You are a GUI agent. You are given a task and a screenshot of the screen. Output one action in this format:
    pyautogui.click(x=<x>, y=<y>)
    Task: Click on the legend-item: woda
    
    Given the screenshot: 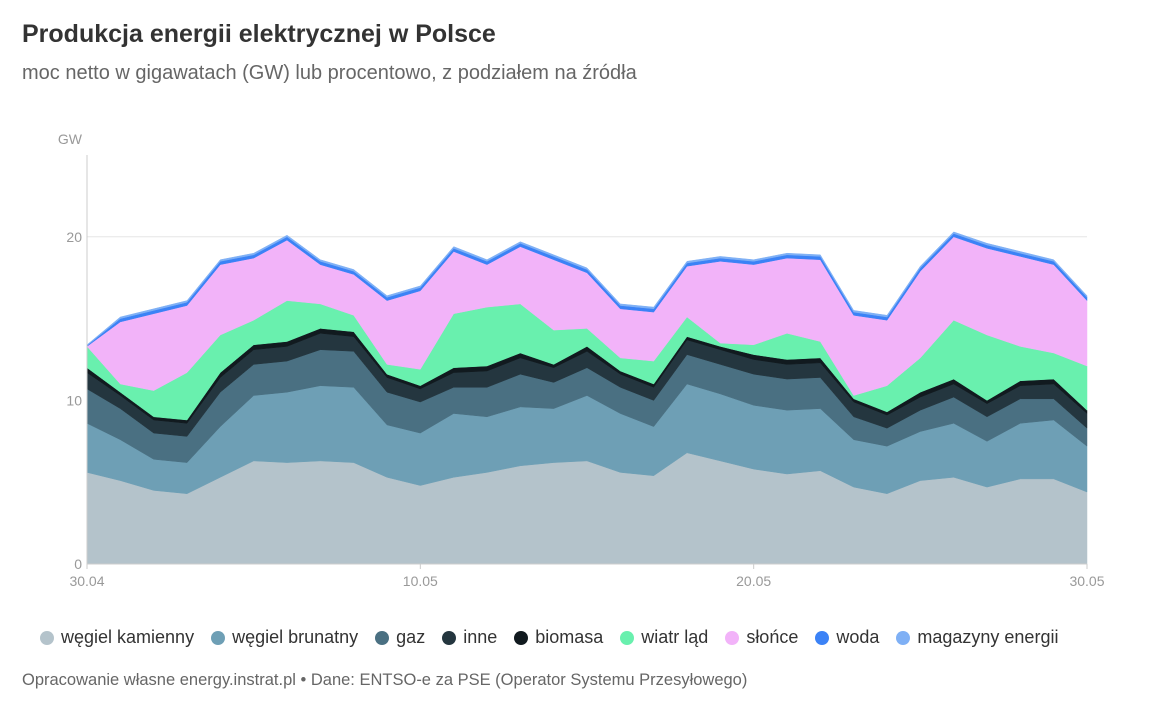 What is the action you would take?
    pyautogui.click(x=847, y=637)
    